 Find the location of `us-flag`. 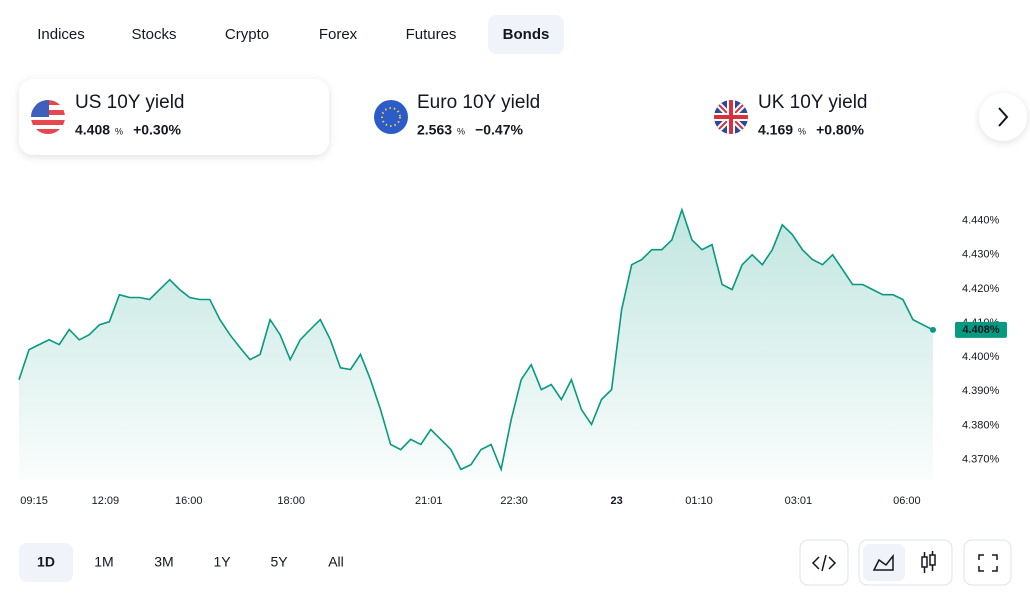

us-flag is located at coordinates (48, 117).